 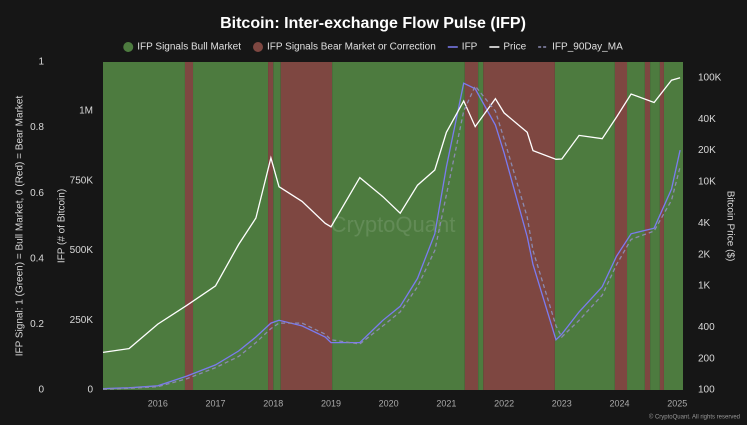 I want to click on y3-tick-label: 40K, so click(x=707, y=119).